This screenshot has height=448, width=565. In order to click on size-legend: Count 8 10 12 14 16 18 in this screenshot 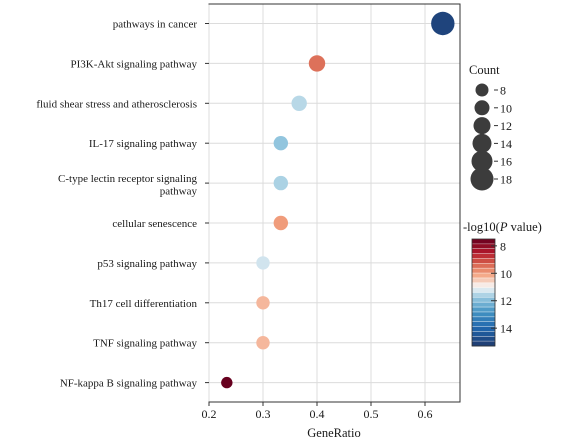, I will do `click(490, 127)`.